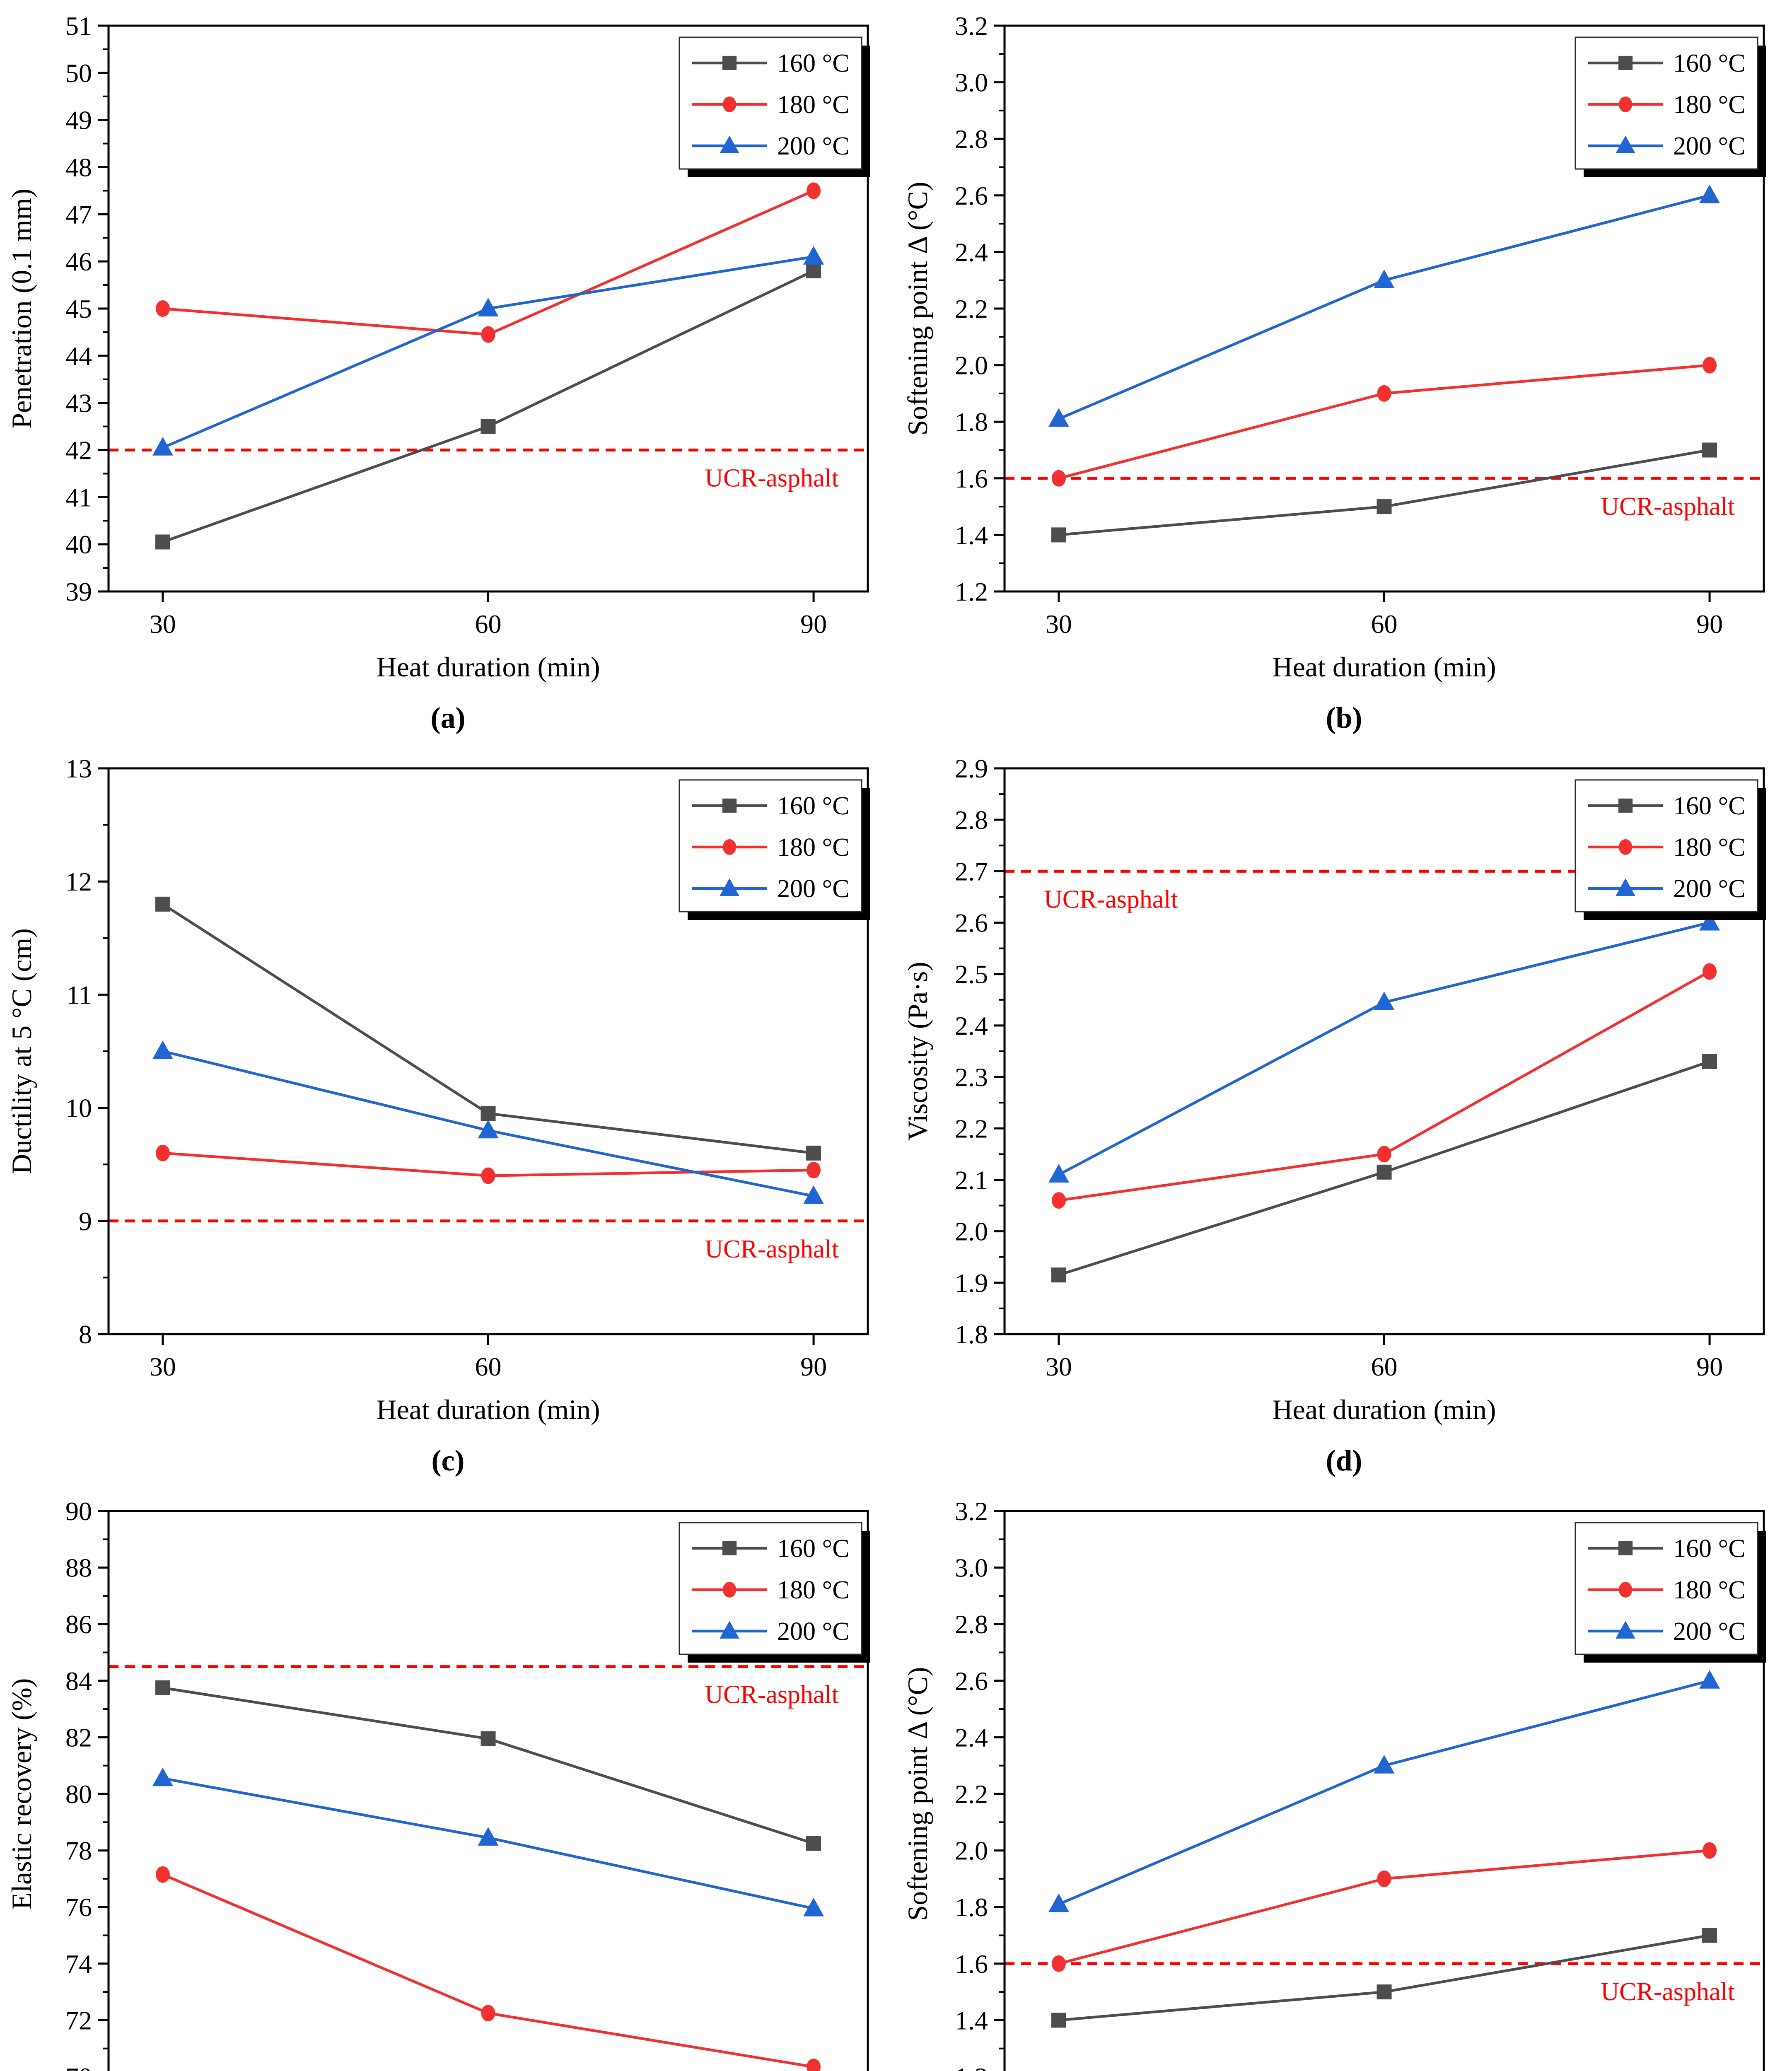 The width and height of the screenshot is (1792, 2071). What do you see at coordinates (78, 769) in the screenshot?
I see `y-tick-label: 13` at bounding box center [78, 769].